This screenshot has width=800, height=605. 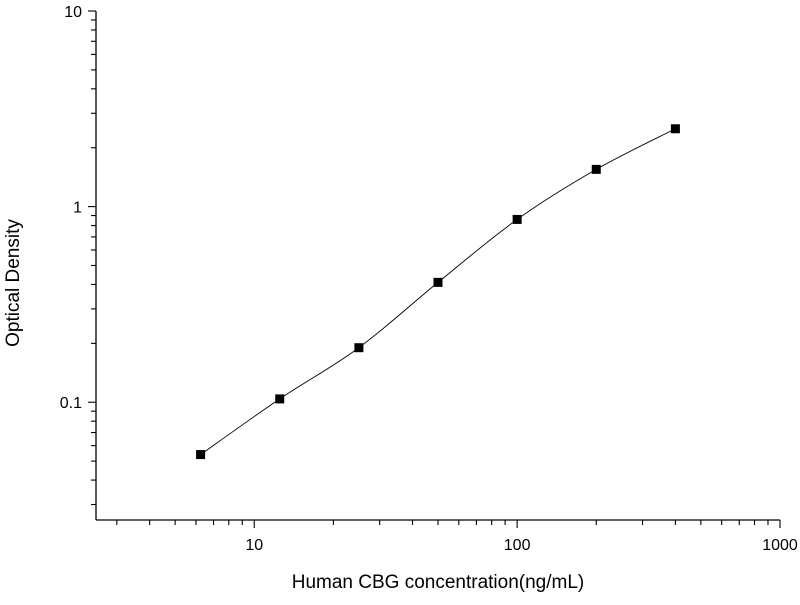 I want to click on x-axis-title: Human CBG concentration(ng/mL), so click(x=438, y=582).